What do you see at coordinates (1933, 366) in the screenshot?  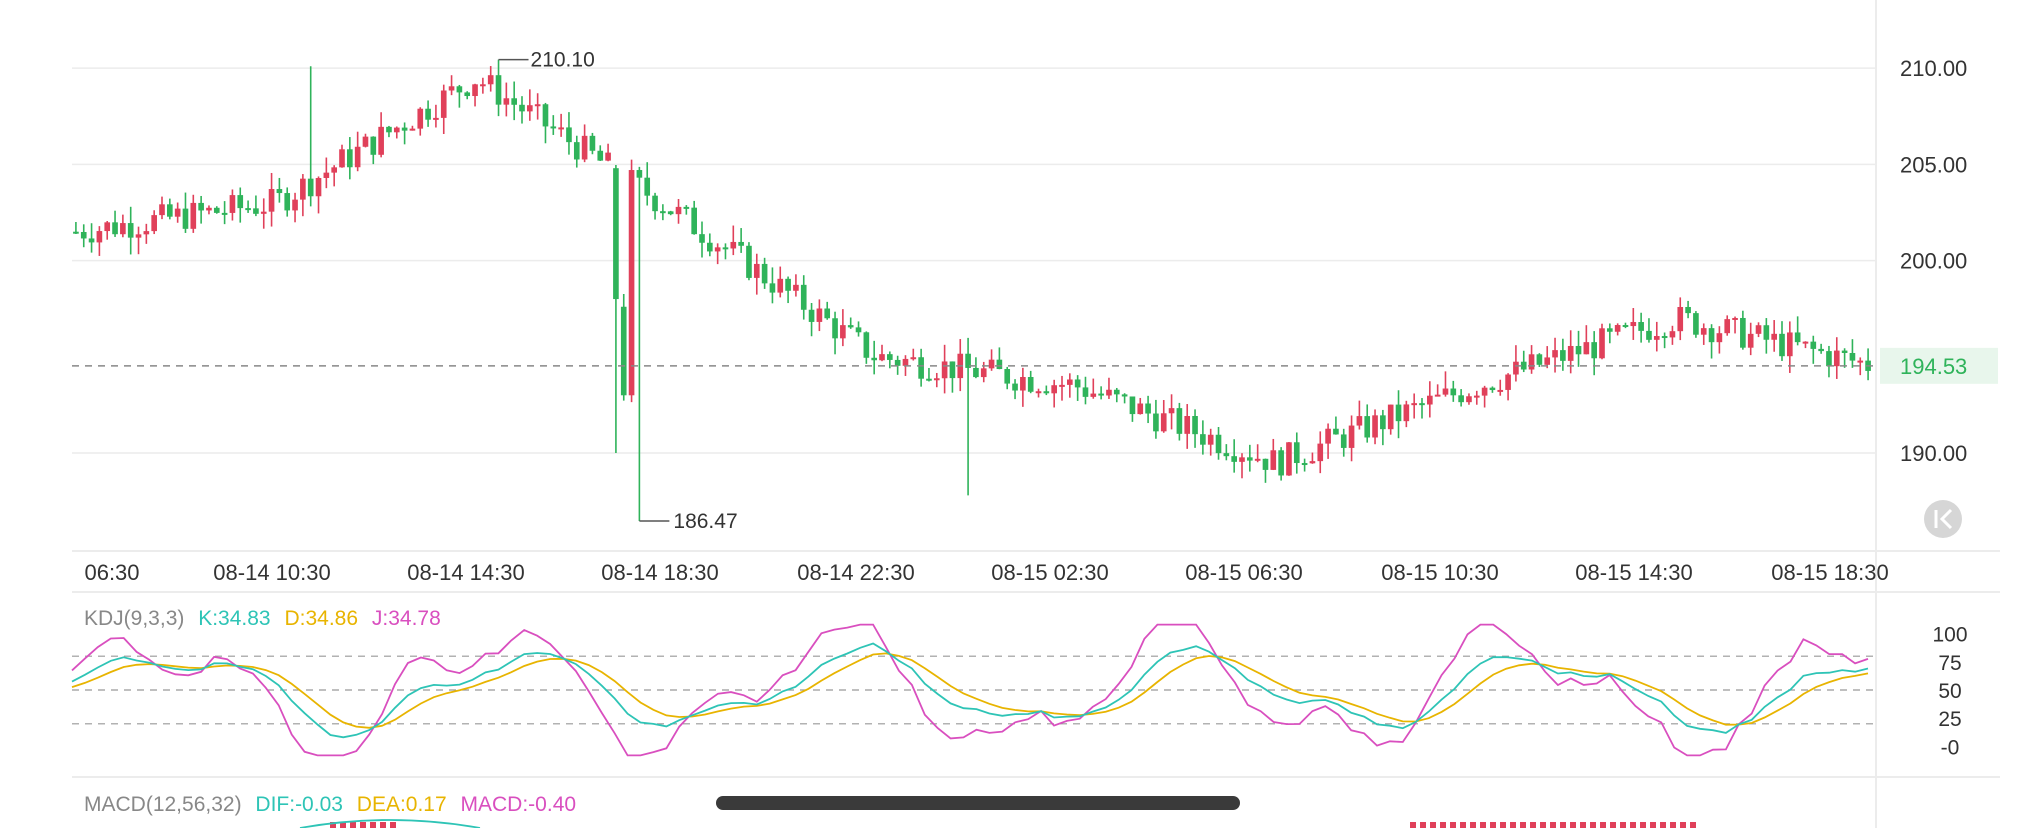 I see `last-price-label: 194.53` at bounding box center [1933, 366].